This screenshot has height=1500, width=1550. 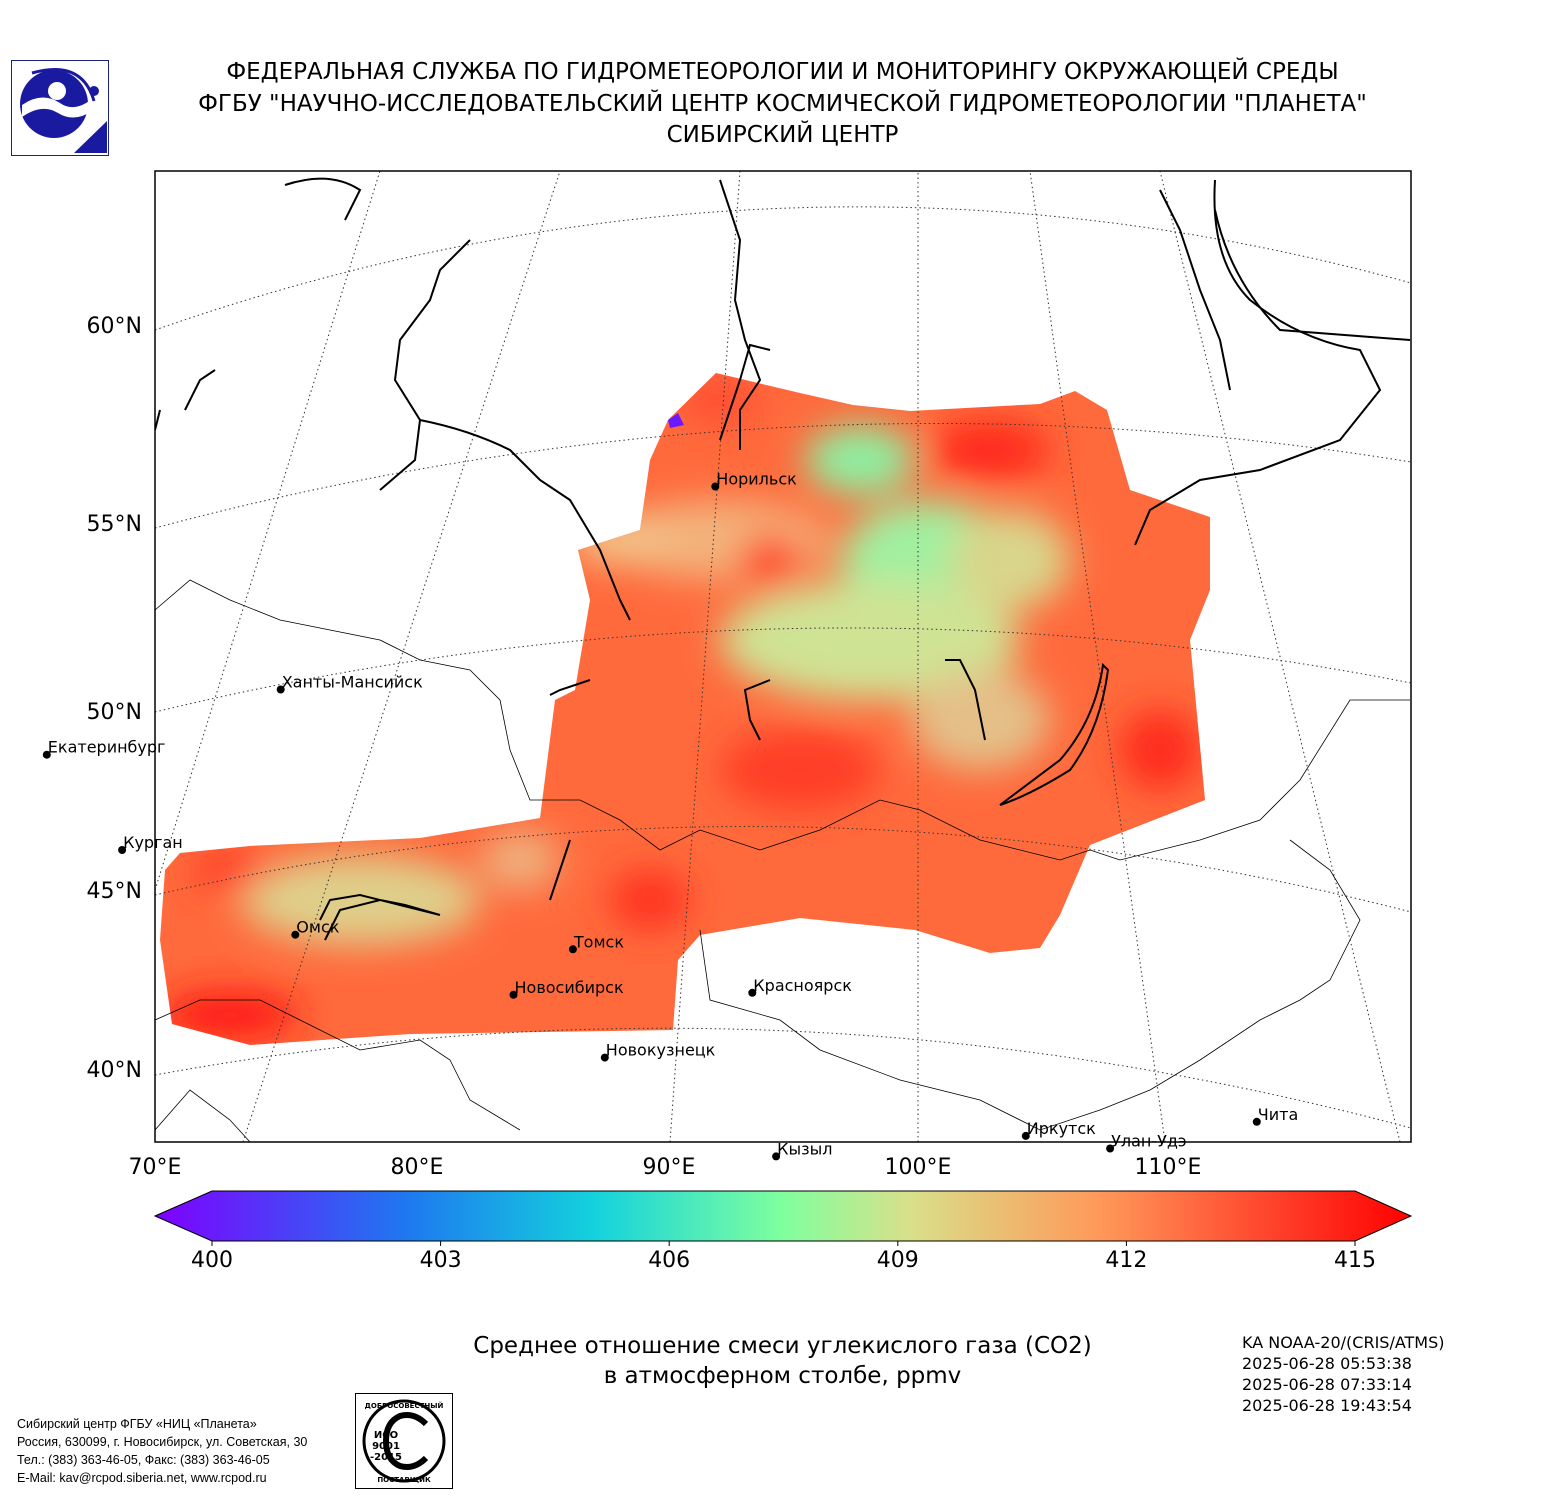 I want to click on city-label-8: Новокузнецк, so click(x=661, y=1050).